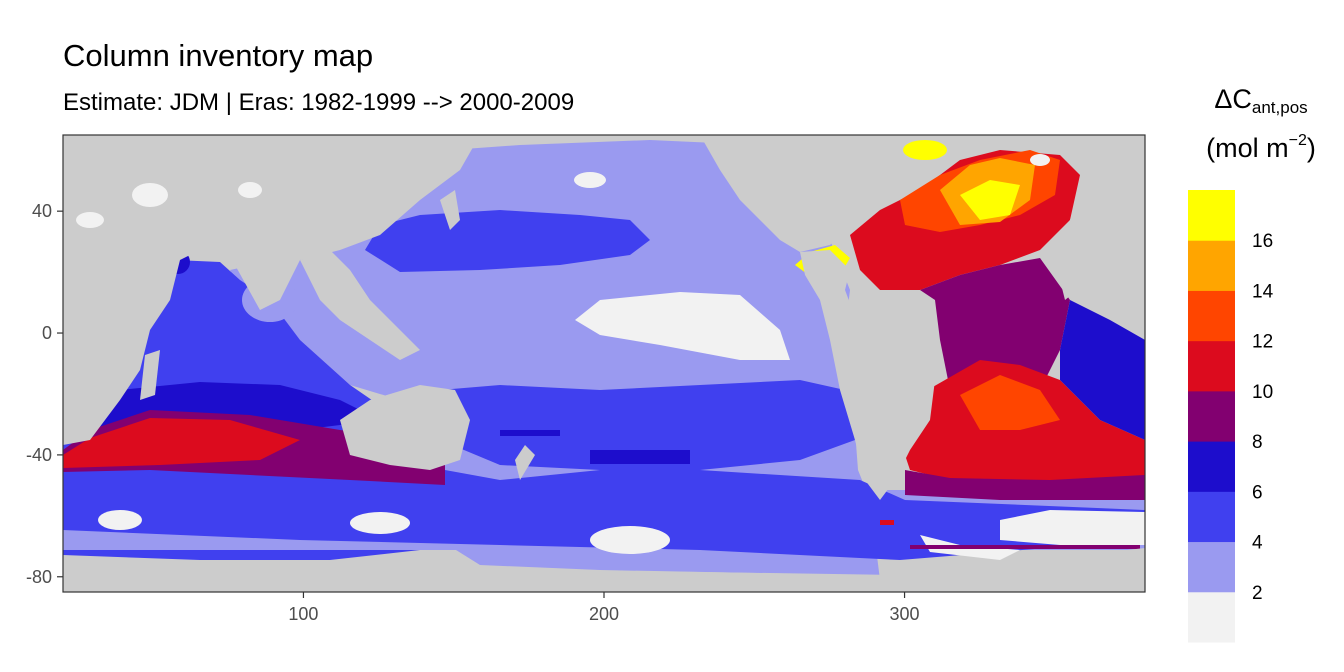 The height and width of the screenshot is (672, 1344). Describe the element at coordinates (1257, 442) in the screenshot. I see `legend-label: 8` at that location.